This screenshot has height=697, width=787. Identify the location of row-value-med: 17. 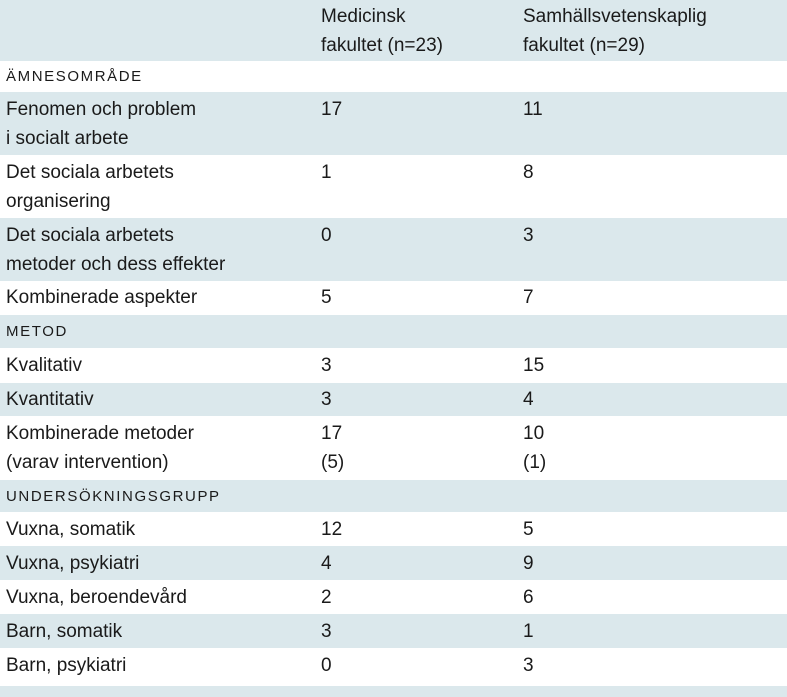
(332, 109).